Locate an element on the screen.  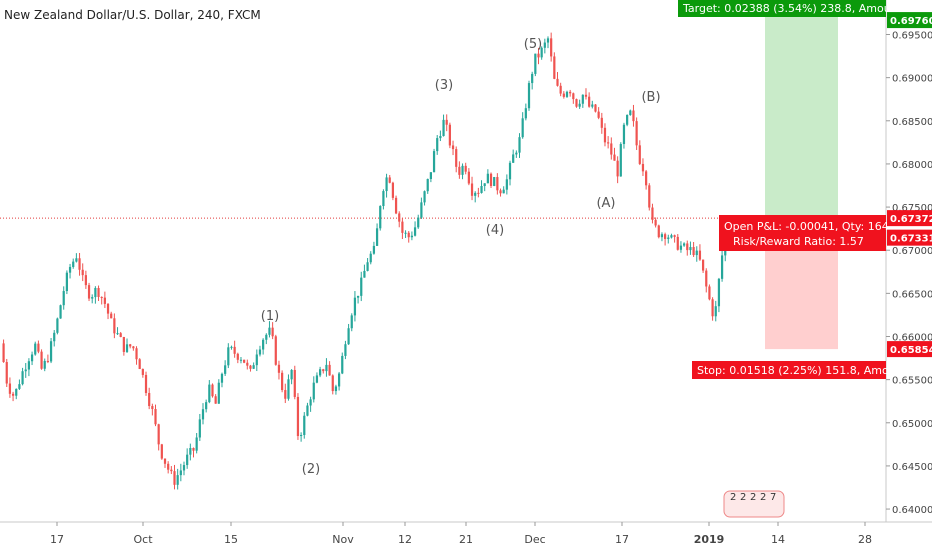
pnl-label-box is located at coordinates (802, 233).